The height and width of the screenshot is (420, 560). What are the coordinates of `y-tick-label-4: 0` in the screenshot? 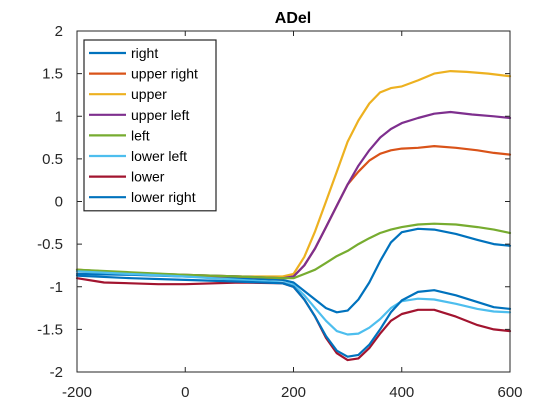 It's located at (59, 202).